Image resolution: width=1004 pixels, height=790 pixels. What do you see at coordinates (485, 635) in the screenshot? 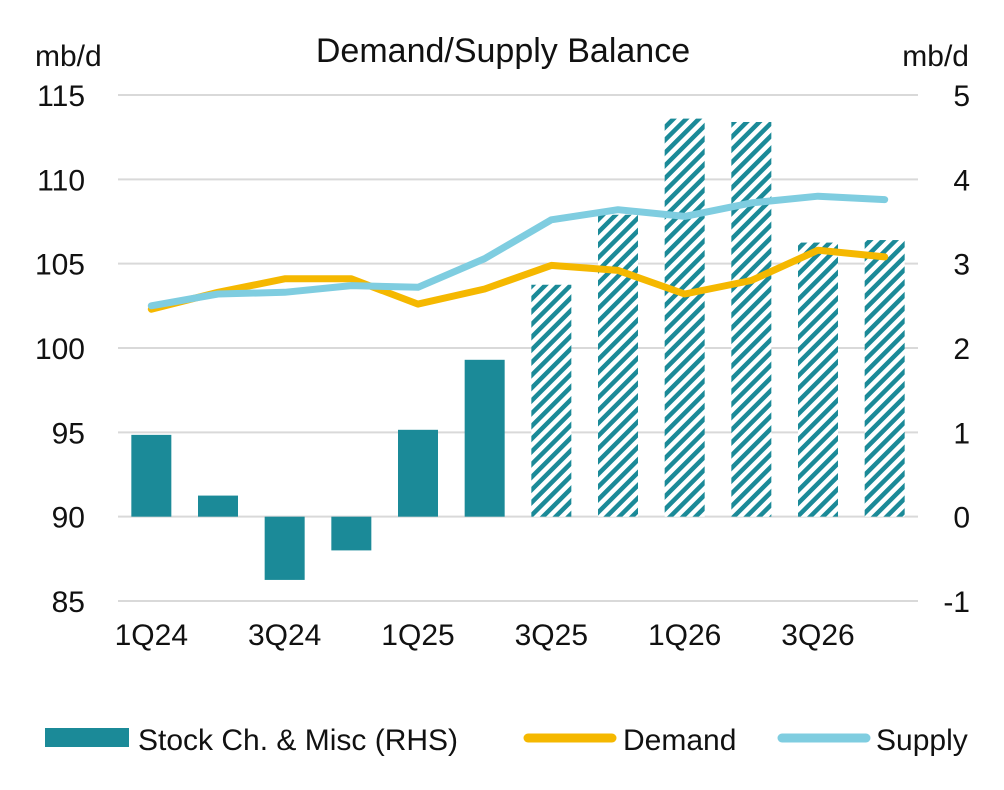
I see `x-axis-ticks: 1Q24 3Q24 1Q25 3Q25 1Q26 3Q26` at bounding box center [485, 635].